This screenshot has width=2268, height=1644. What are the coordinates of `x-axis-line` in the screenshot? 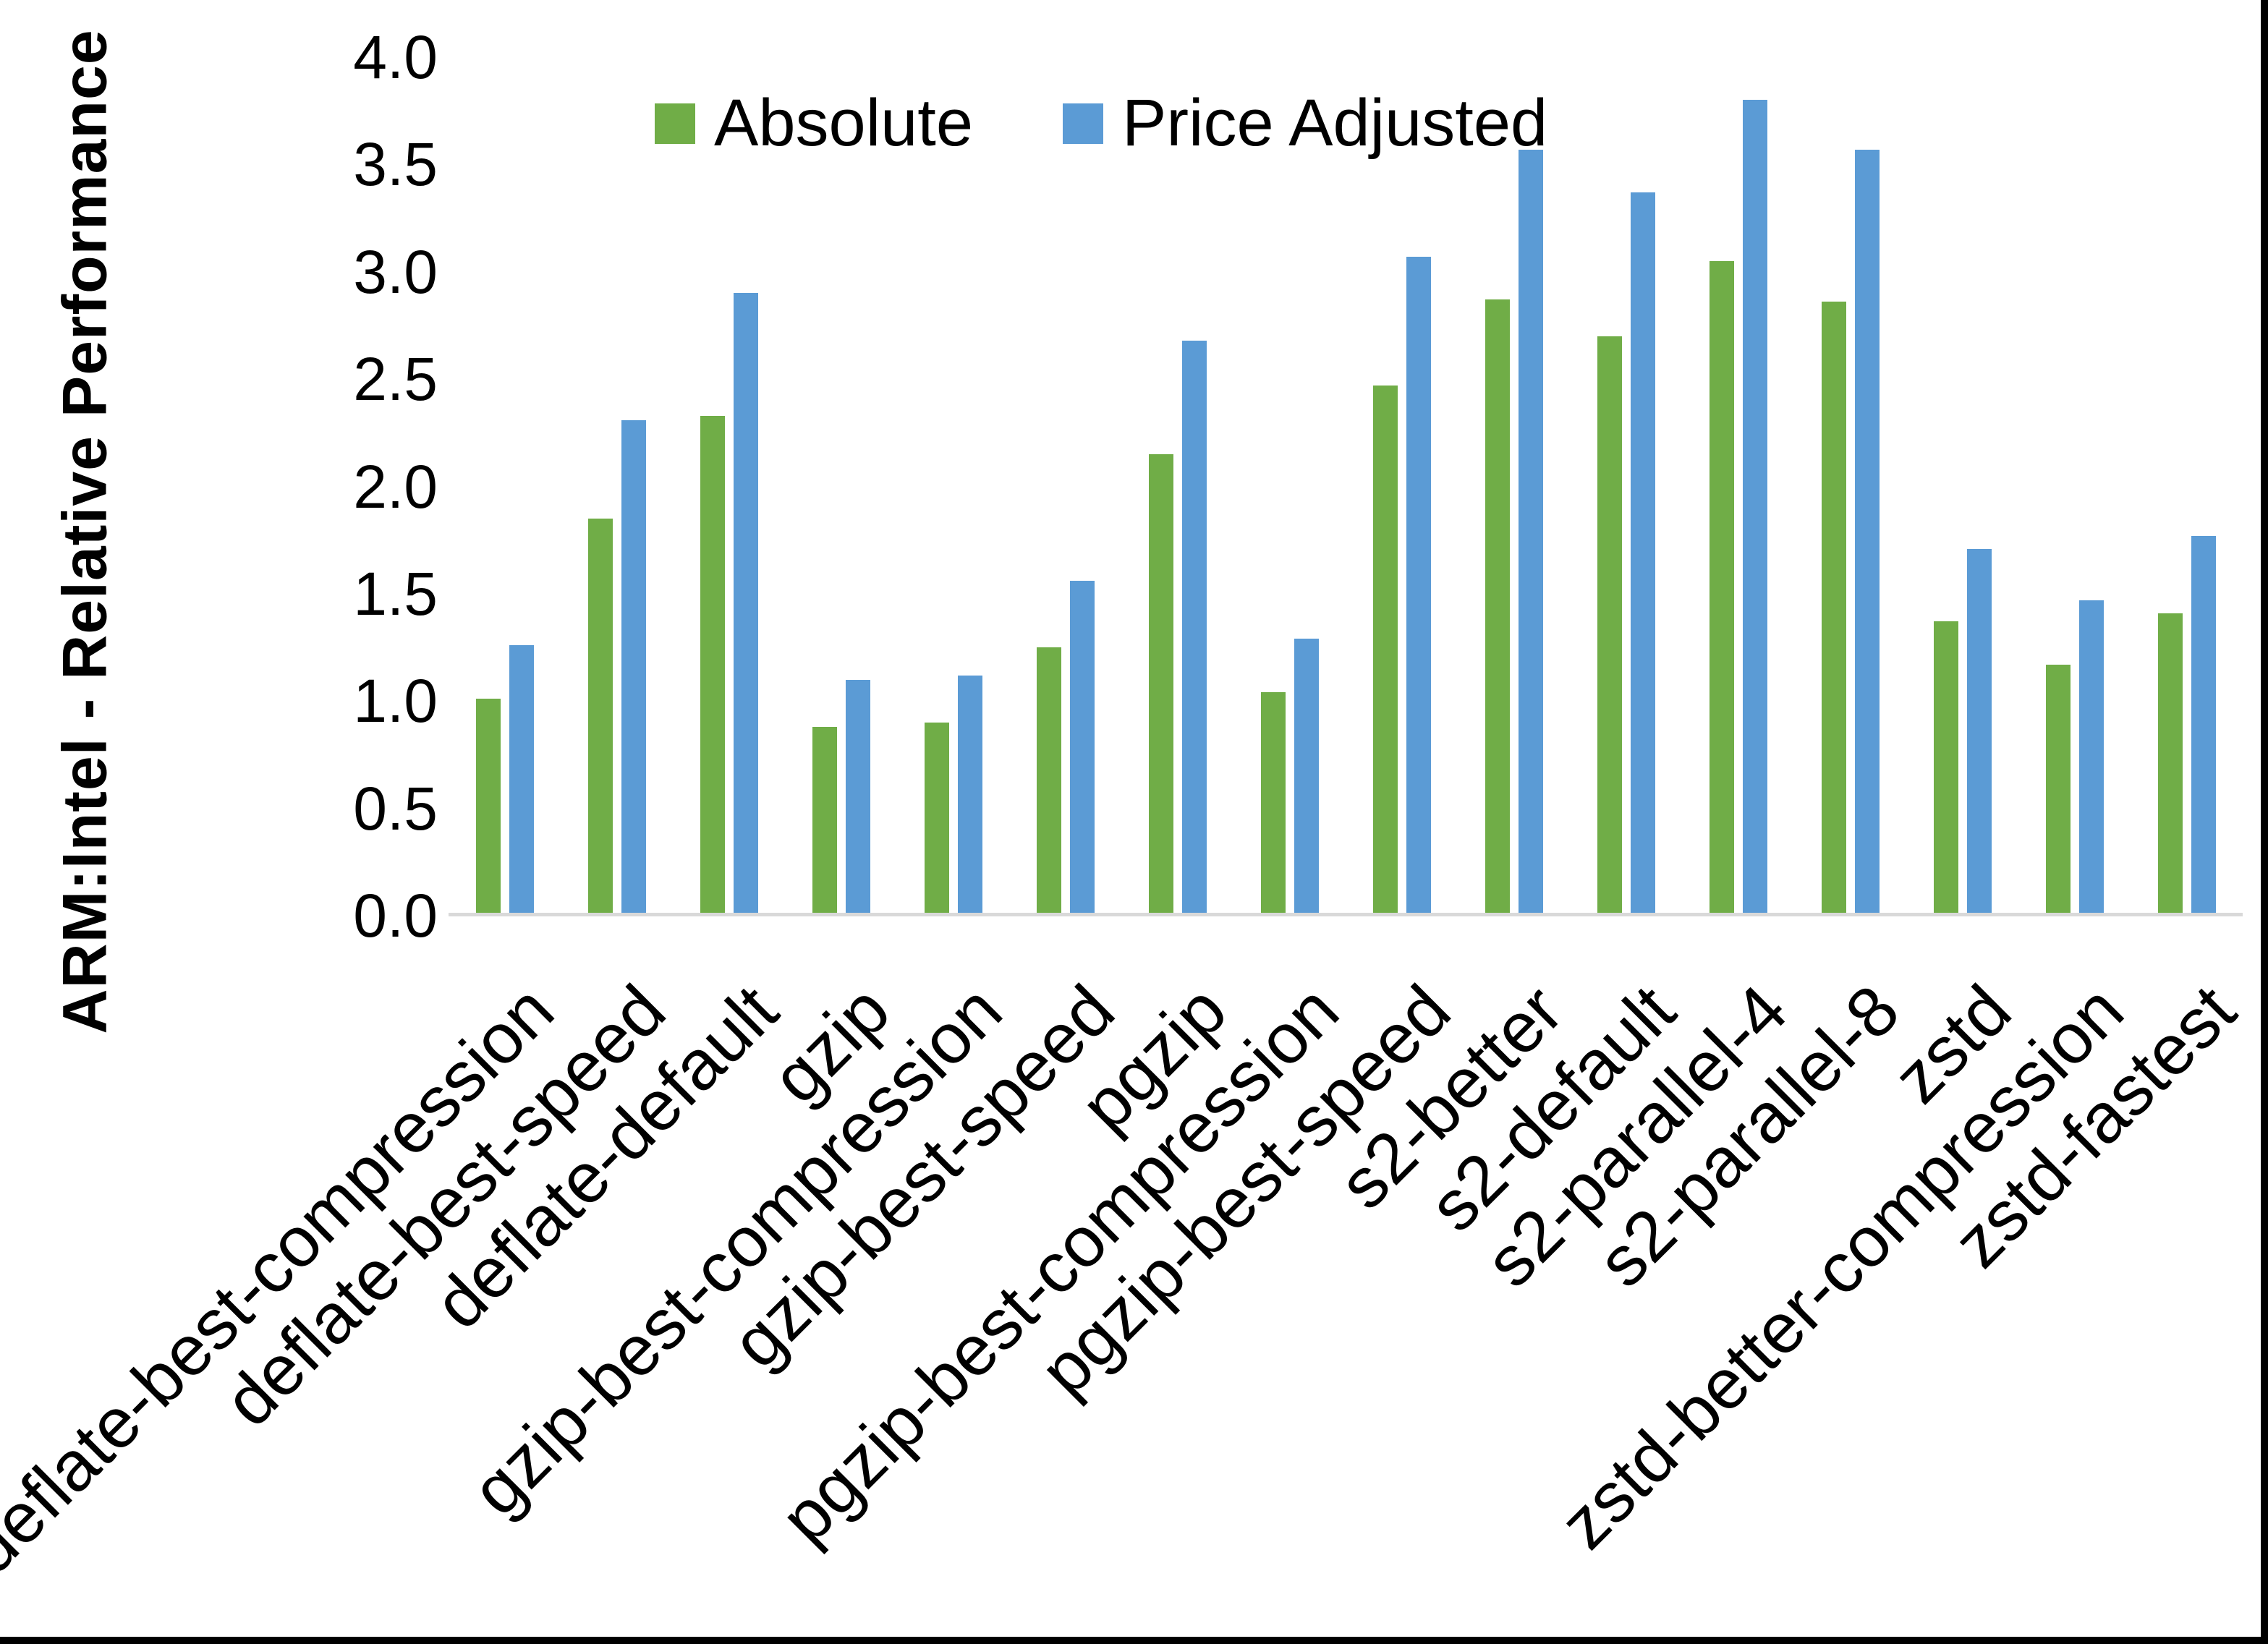 It's located at (1346, 914).